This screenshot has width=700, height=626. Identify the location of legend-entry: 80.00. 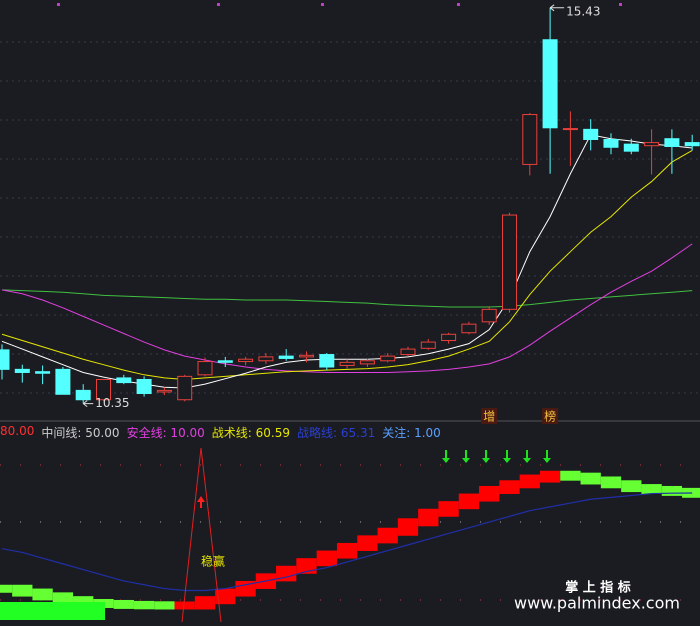
(17, 431).